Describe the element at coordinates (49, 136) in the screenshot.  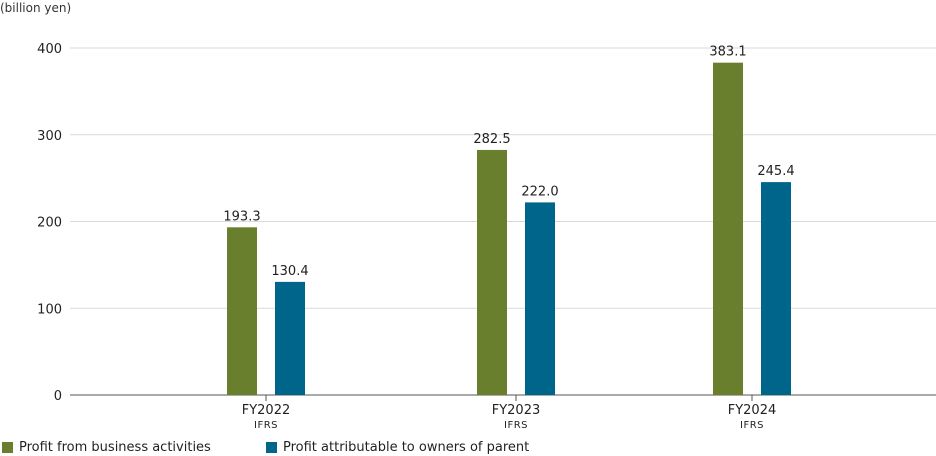
I see `y-tick-label: 300` at that location.